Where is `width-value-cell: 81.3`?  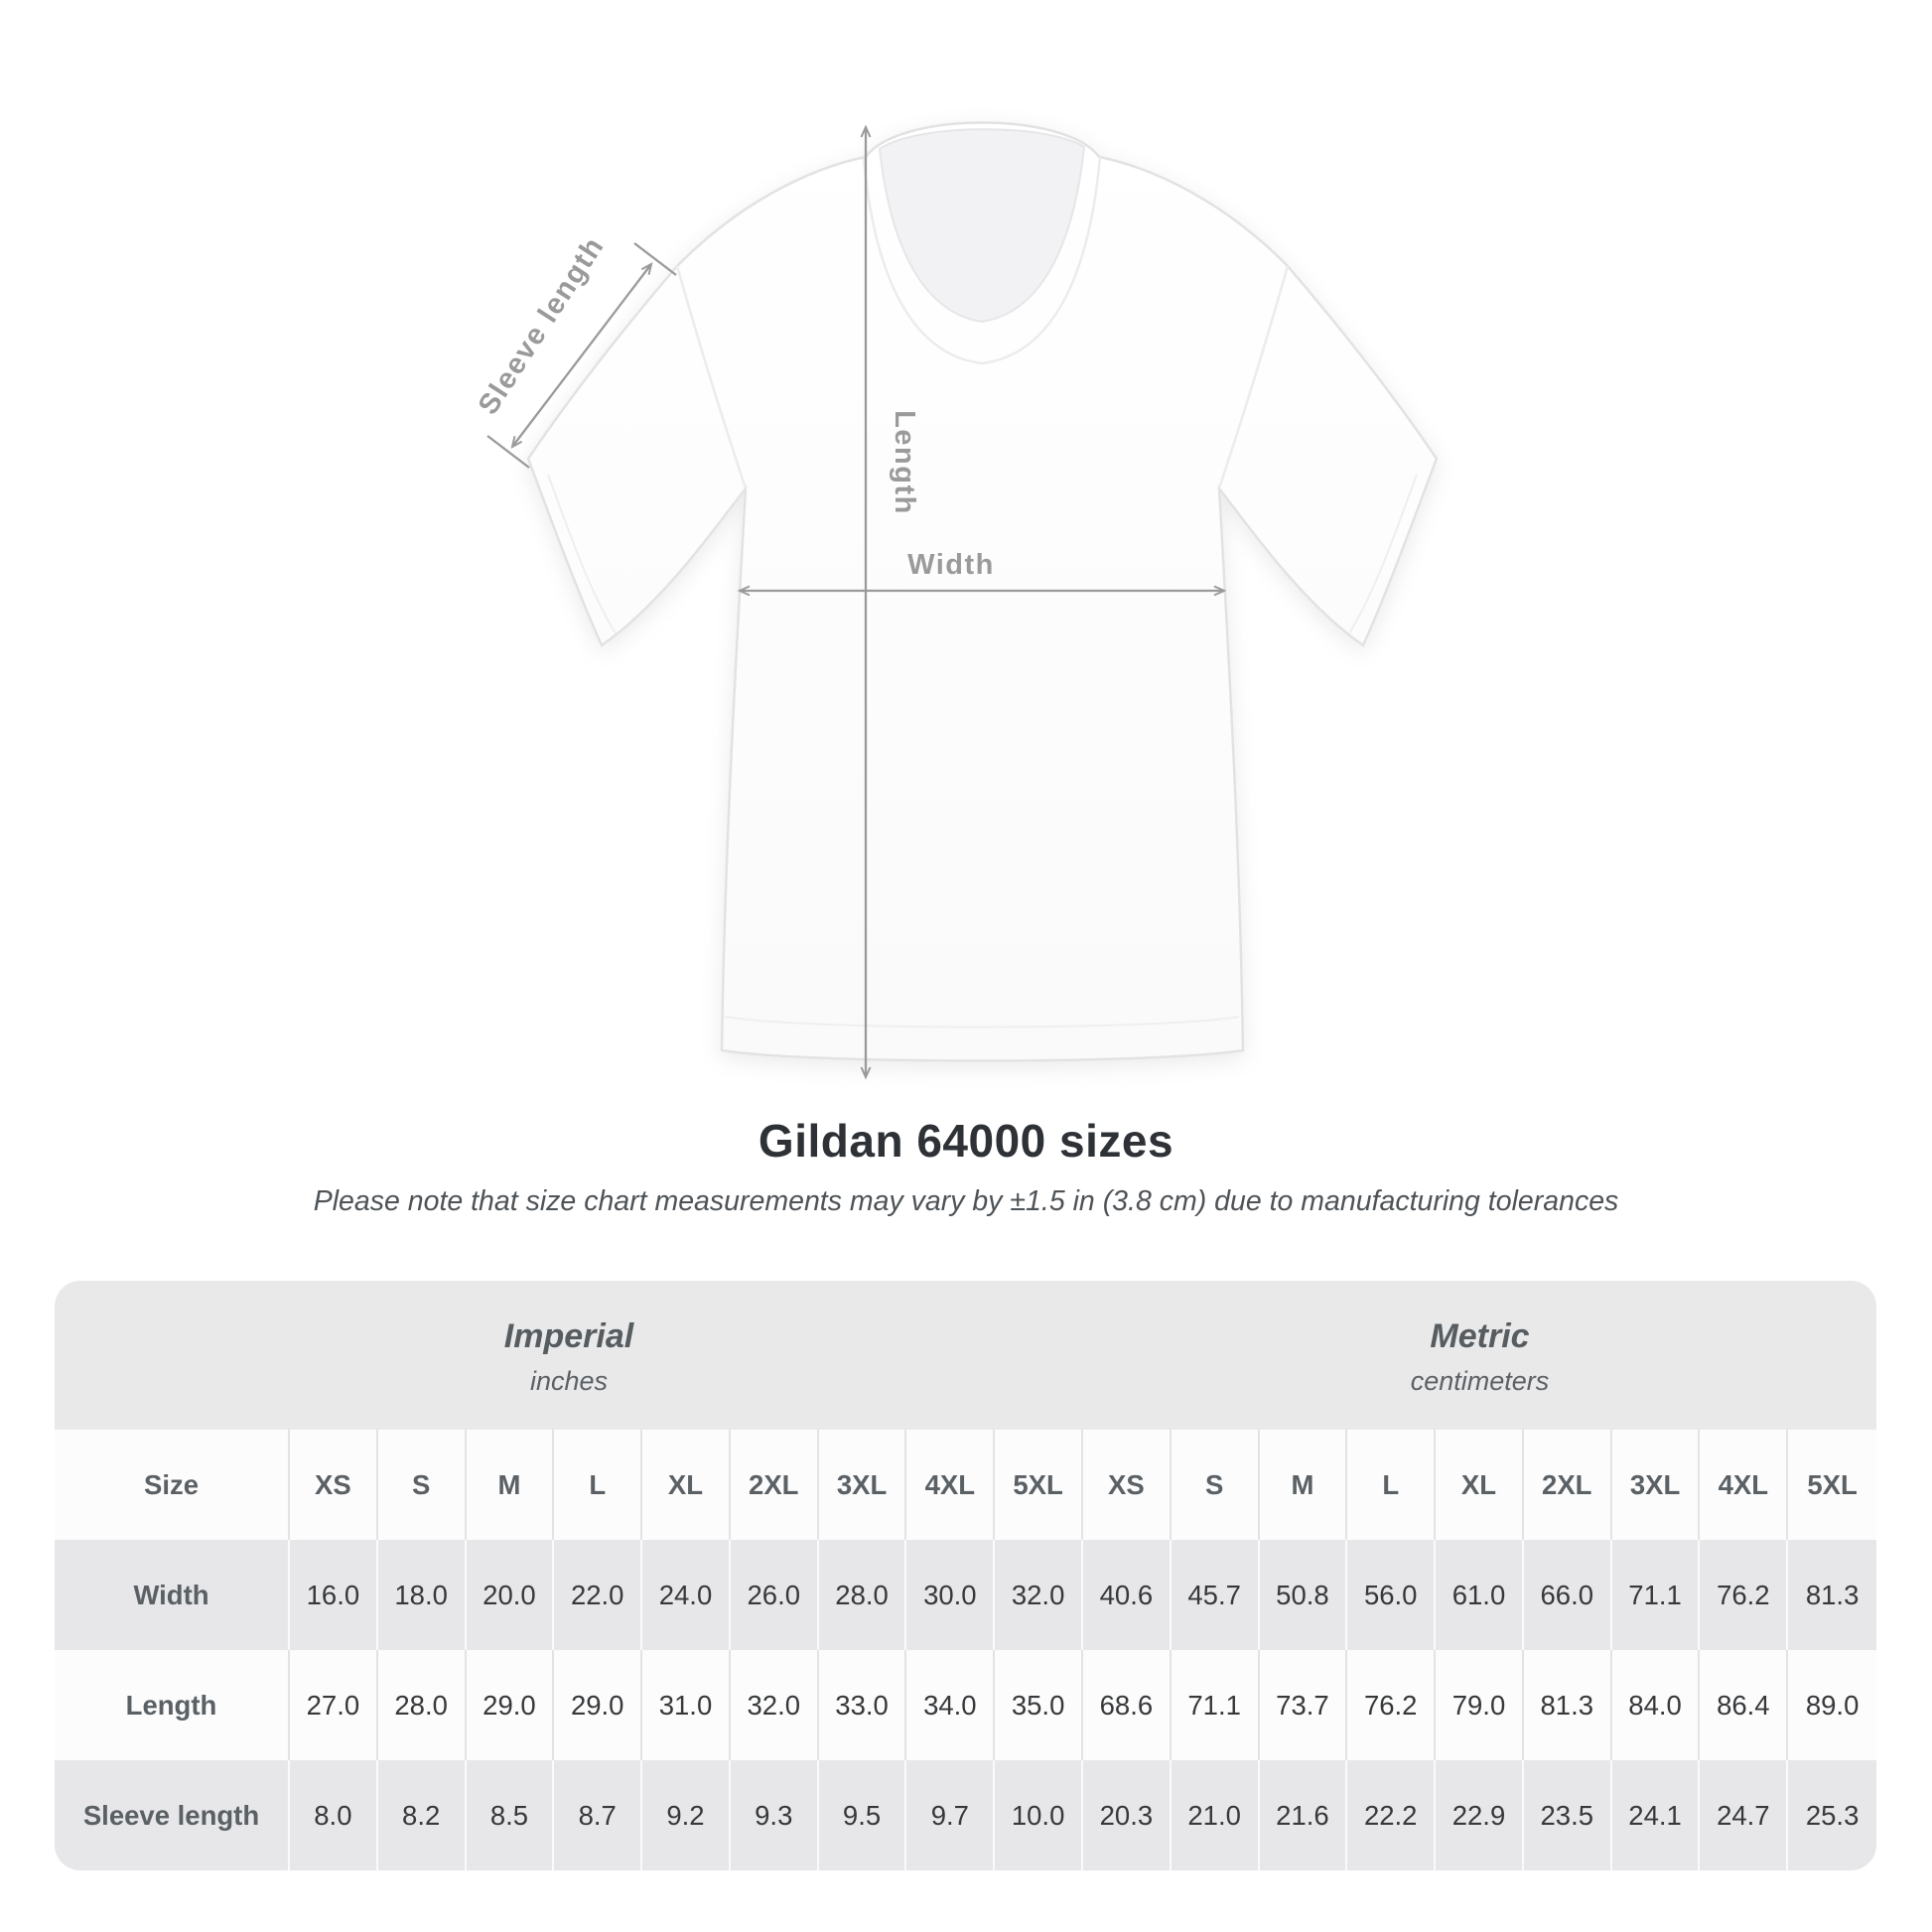
width-value-cell: 81.3 is located at coordinates (1833, 1594).